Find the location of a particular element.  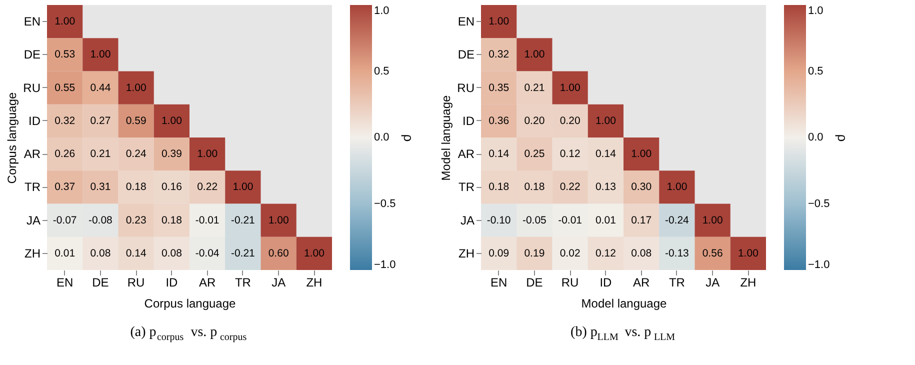

data-label: 0.36 is located at coordinates (499, 120).